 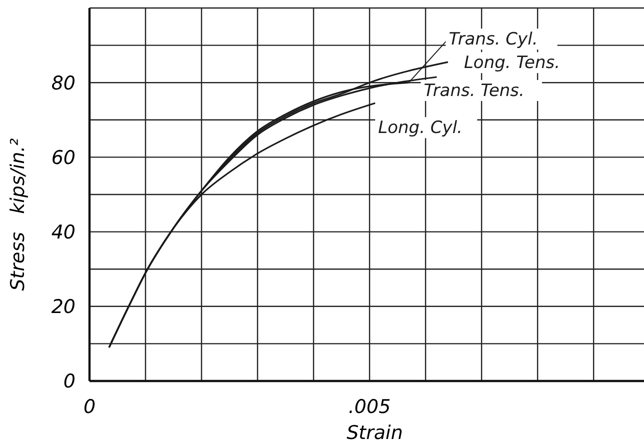 What do you see at coordinates (63, 157) in the screenshot?
I see `y-tick-label: 60` at bounding box center [63, 157].